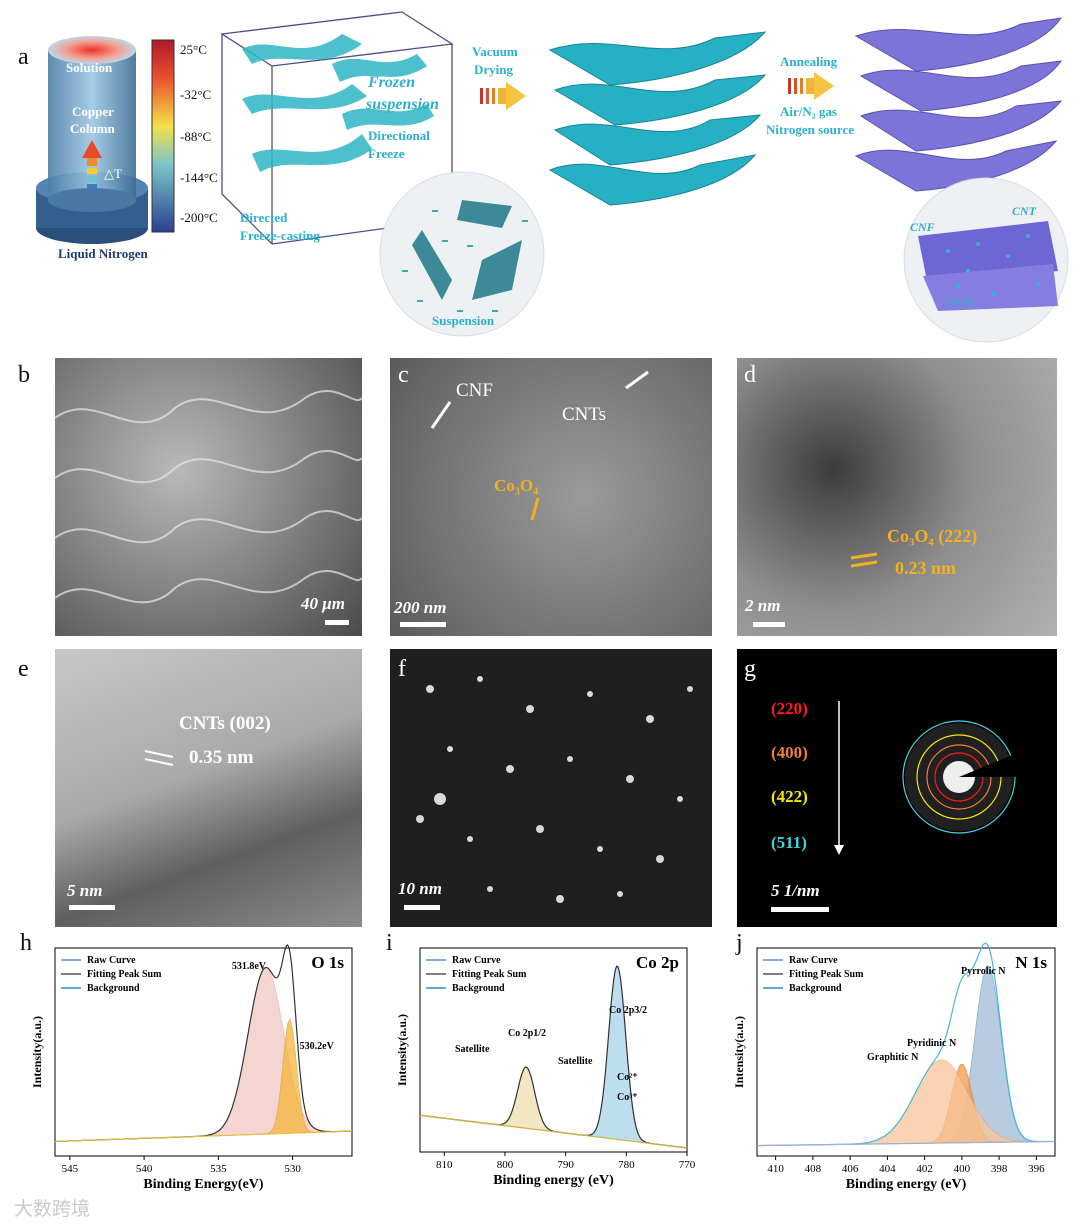 This screenshot has width=1080, height=1228. Describe the element at coordinates (810, 129) in the screenshot. I see `nitrogen-source-label: Nitrogen source` at that location.